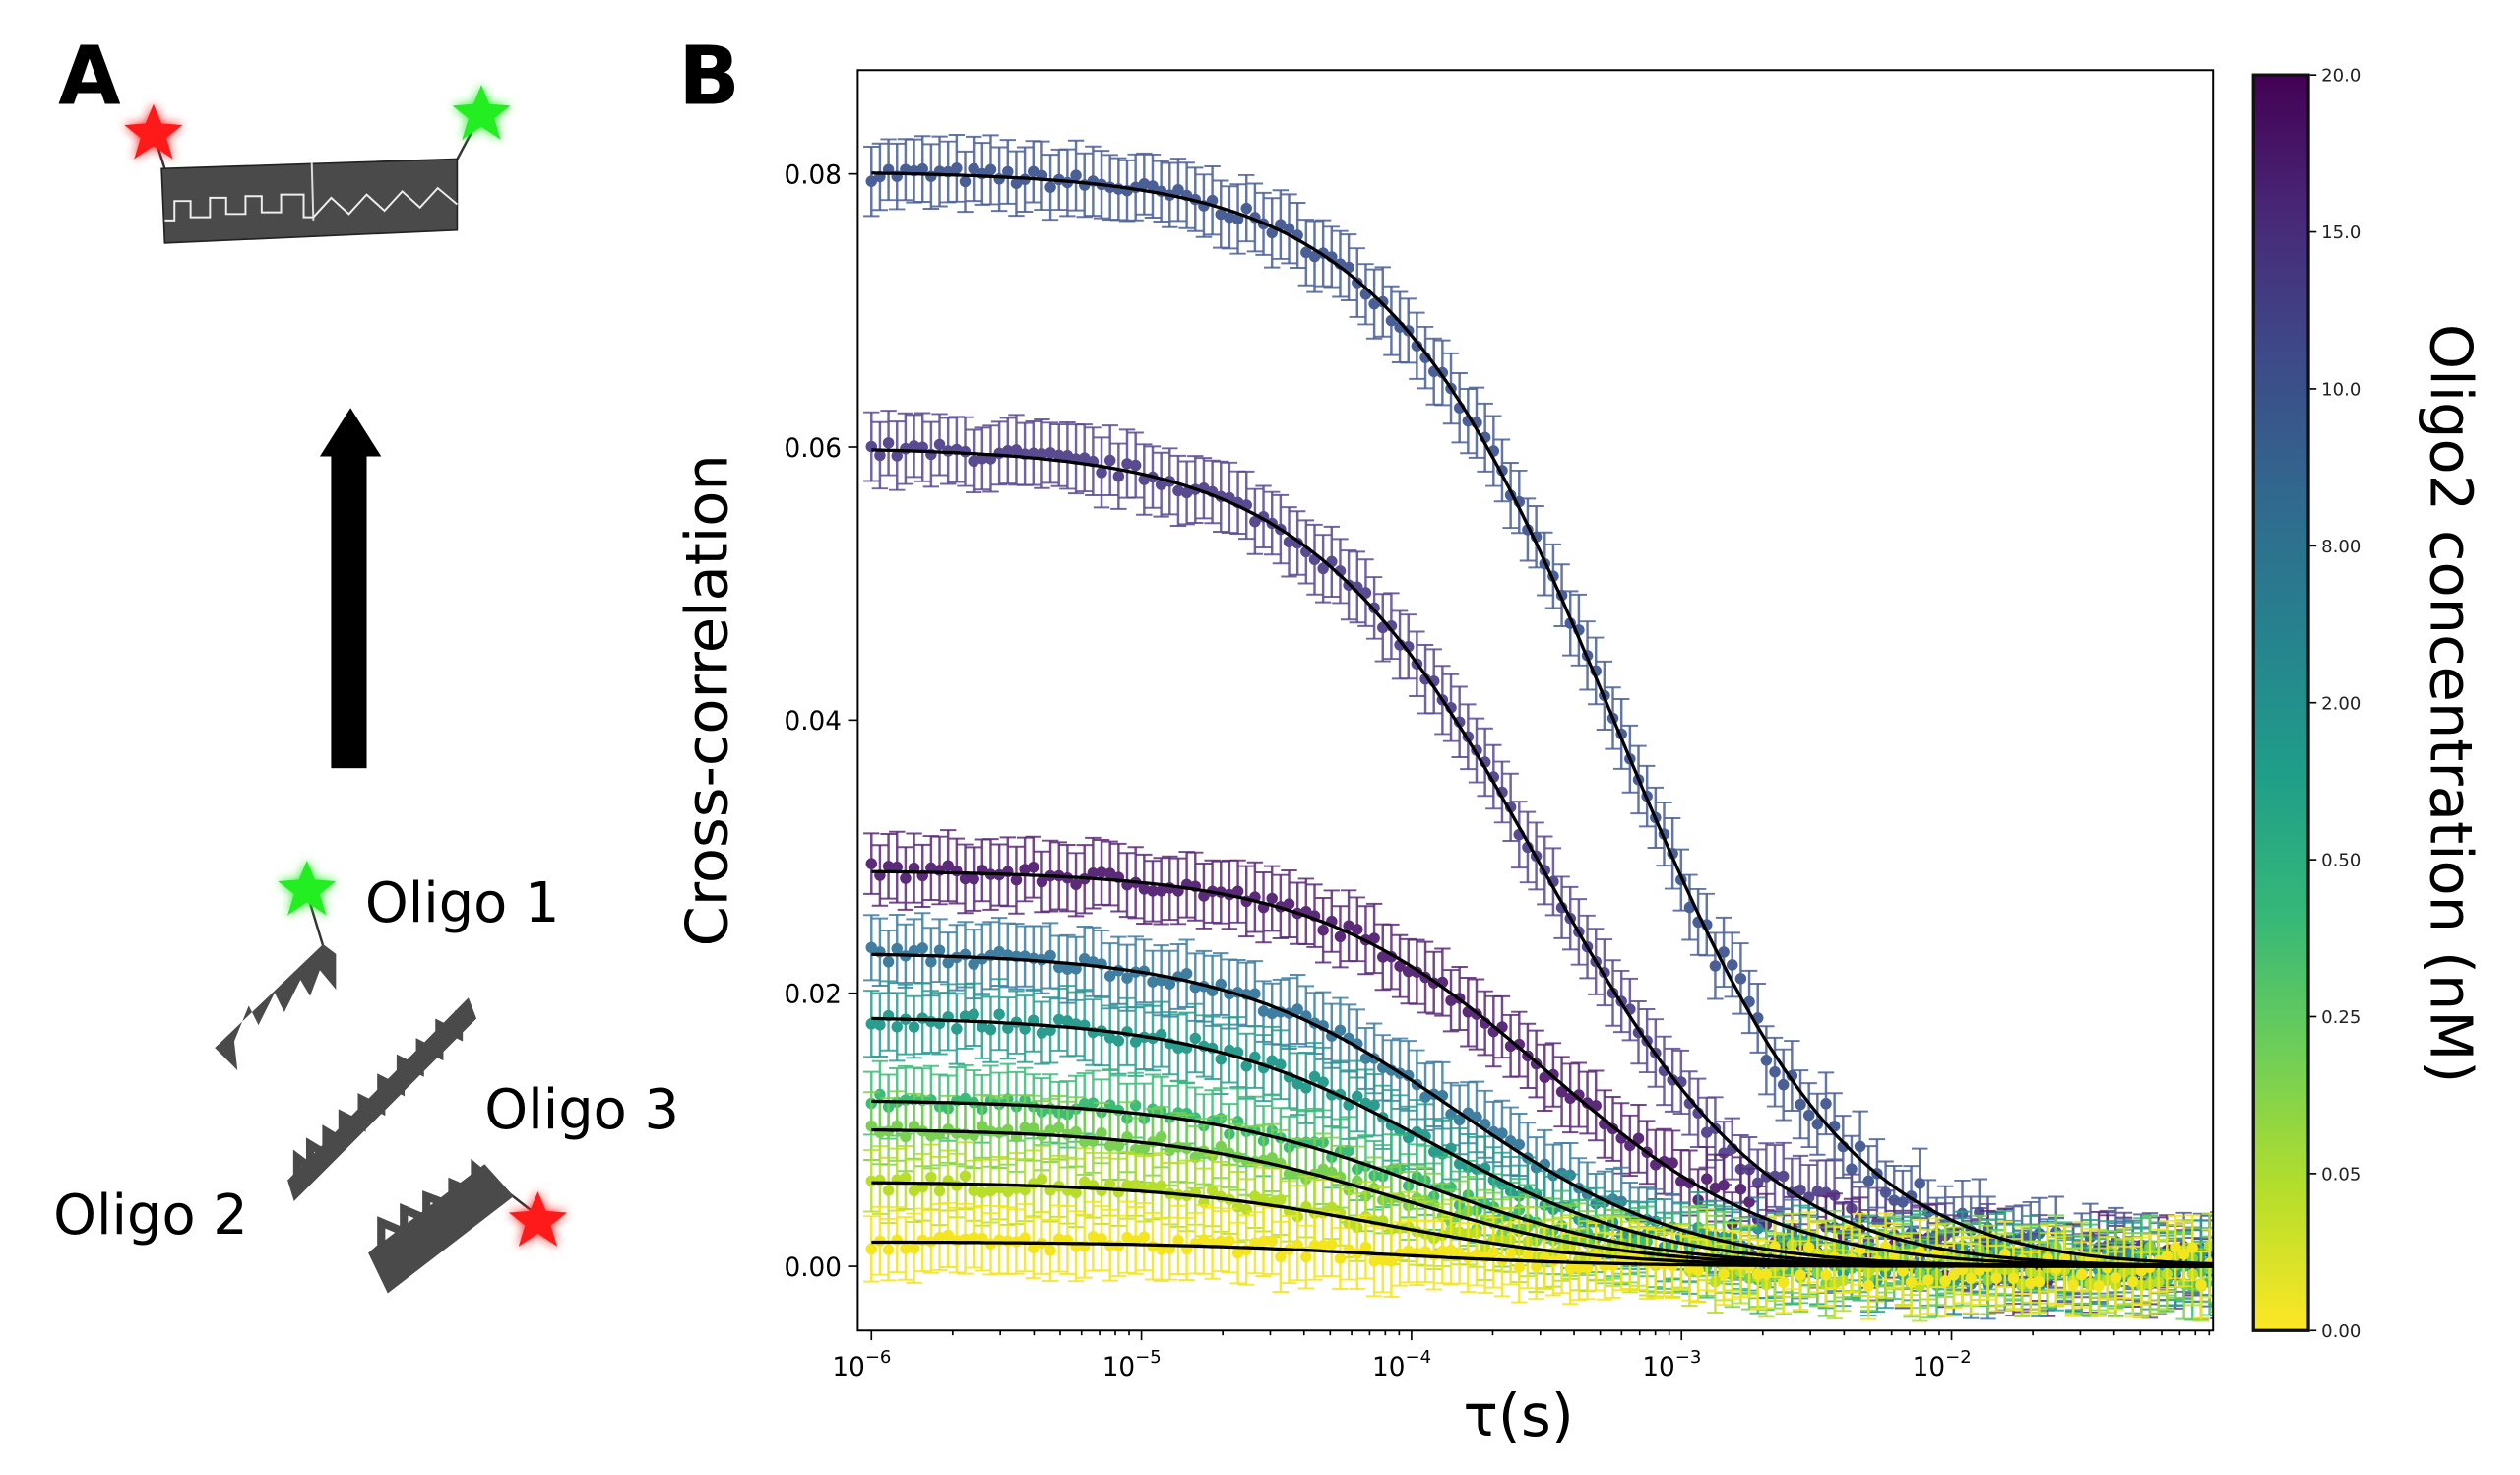 The height and width of the screenshot is (1475, 2520). Describe the element at coordinates (350, 588) in the screenshot. I see `arrow-up-icon` at that location.